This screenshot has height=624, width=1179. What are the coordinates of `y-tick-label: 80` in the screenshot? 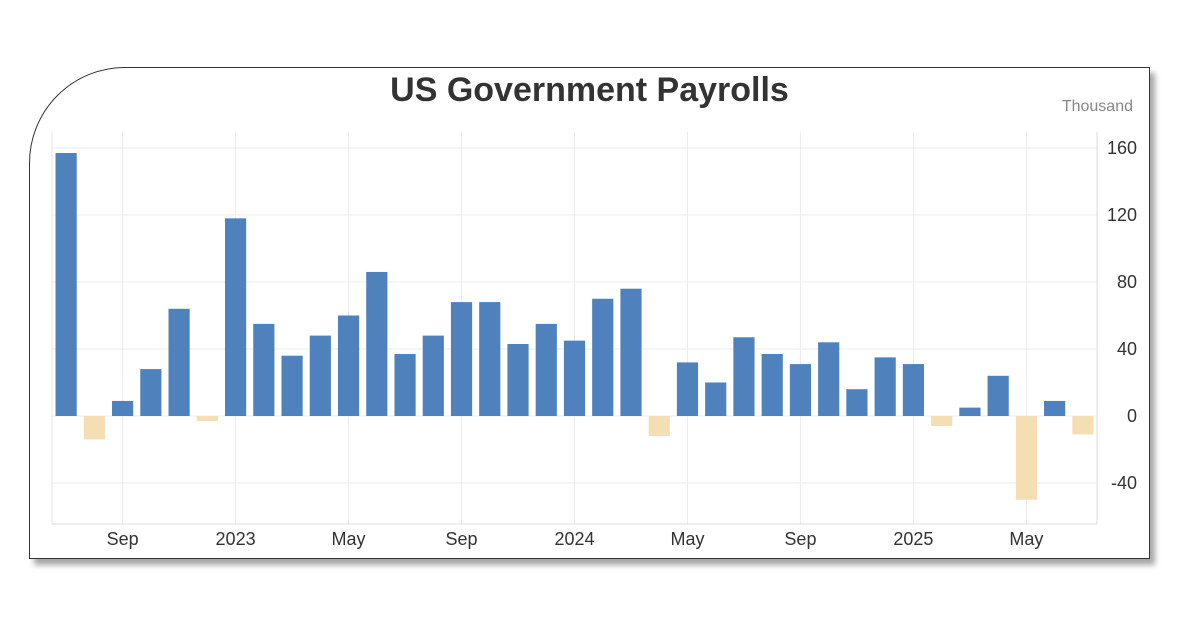 It's located at (1127, 282).